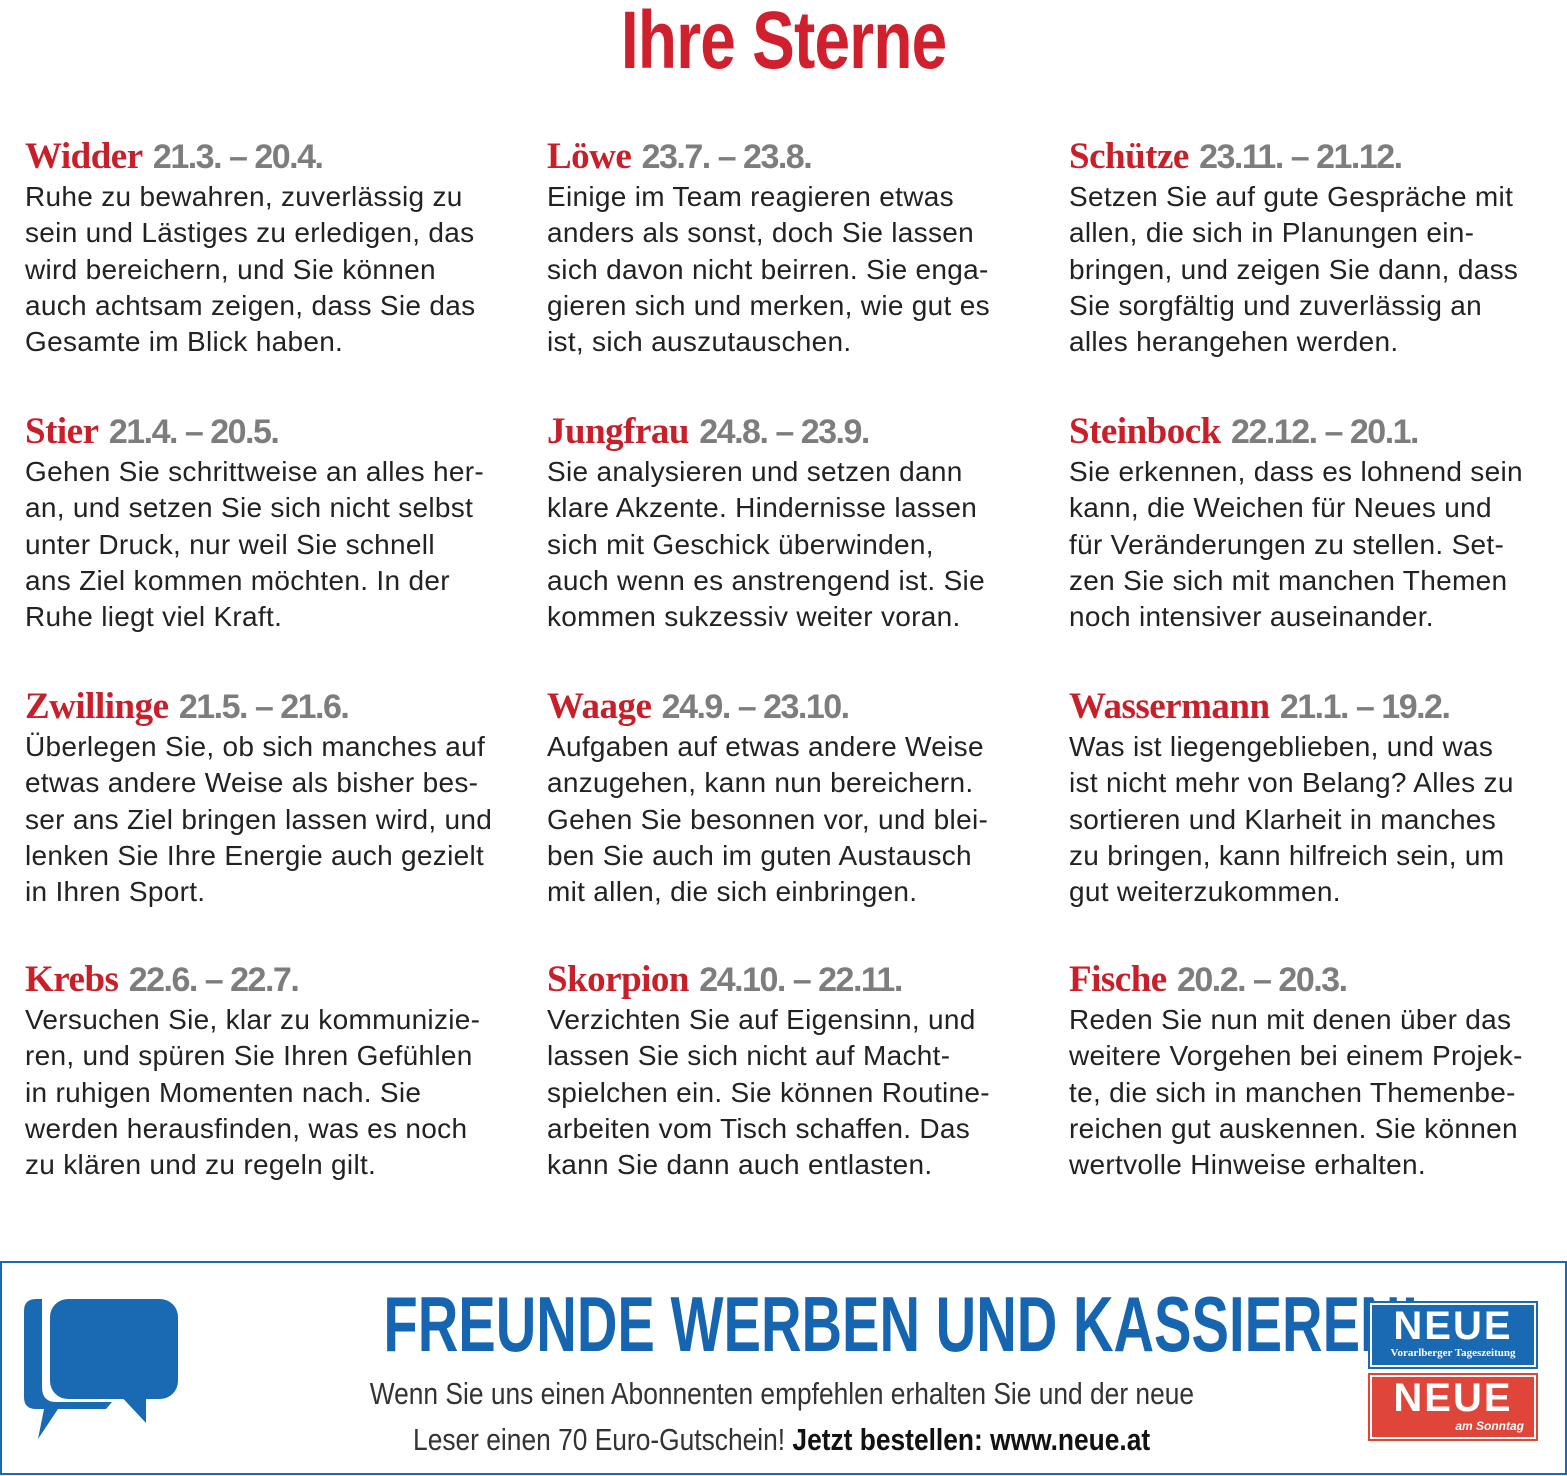  I want to click on sign-name: Schütze, so click(1129, 156).